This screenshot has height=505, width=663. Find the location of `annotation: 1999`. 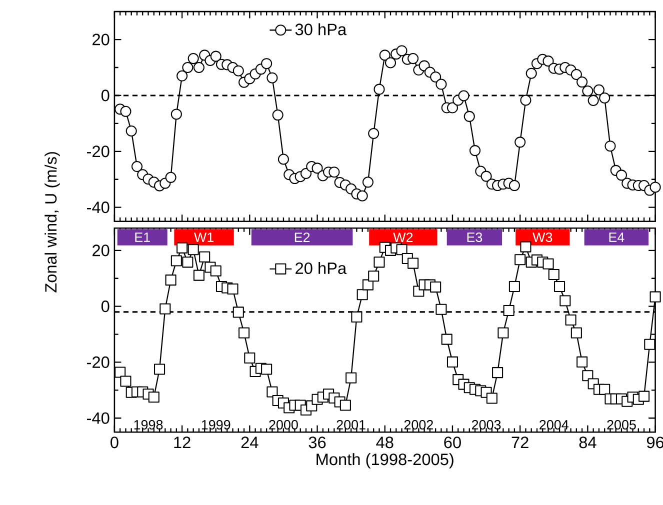

annotation: 1999 is located at coordinates (216, 425).